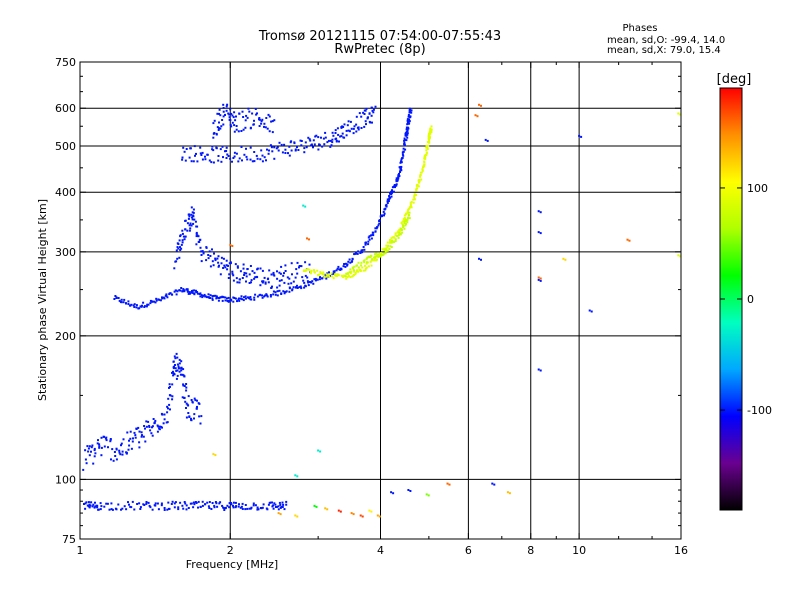  Describe the element at coordinates (681, 550) in the screenshot. I see `x-tick-label: 16` at that location.